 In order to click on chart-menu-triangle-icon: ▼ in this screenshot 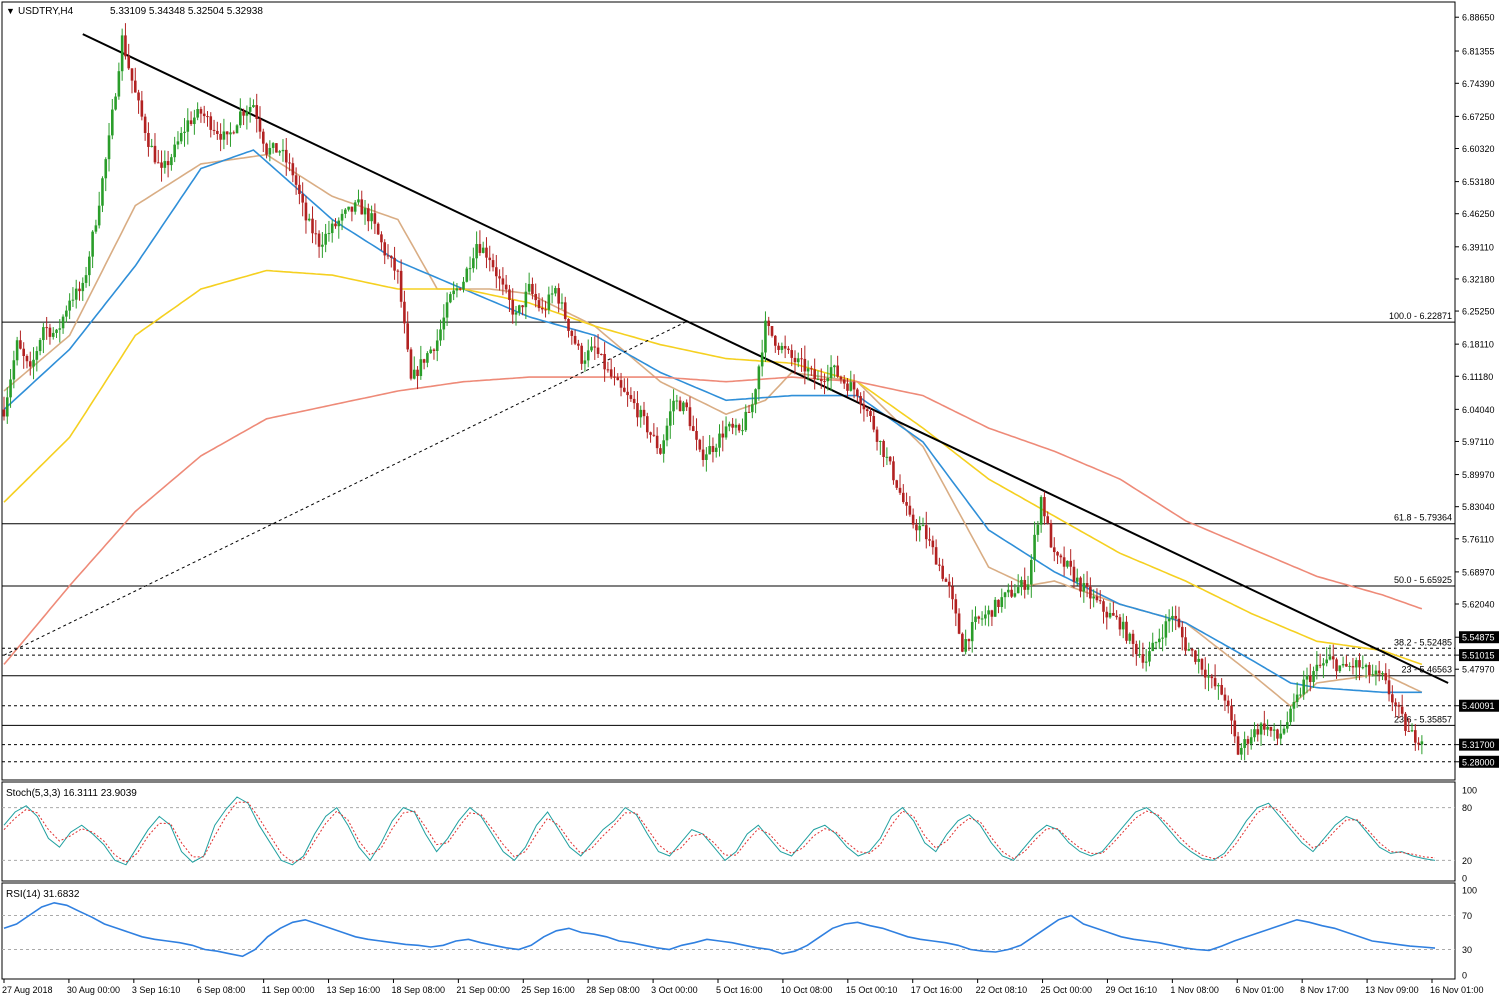, I will do `click(10, 11)`.